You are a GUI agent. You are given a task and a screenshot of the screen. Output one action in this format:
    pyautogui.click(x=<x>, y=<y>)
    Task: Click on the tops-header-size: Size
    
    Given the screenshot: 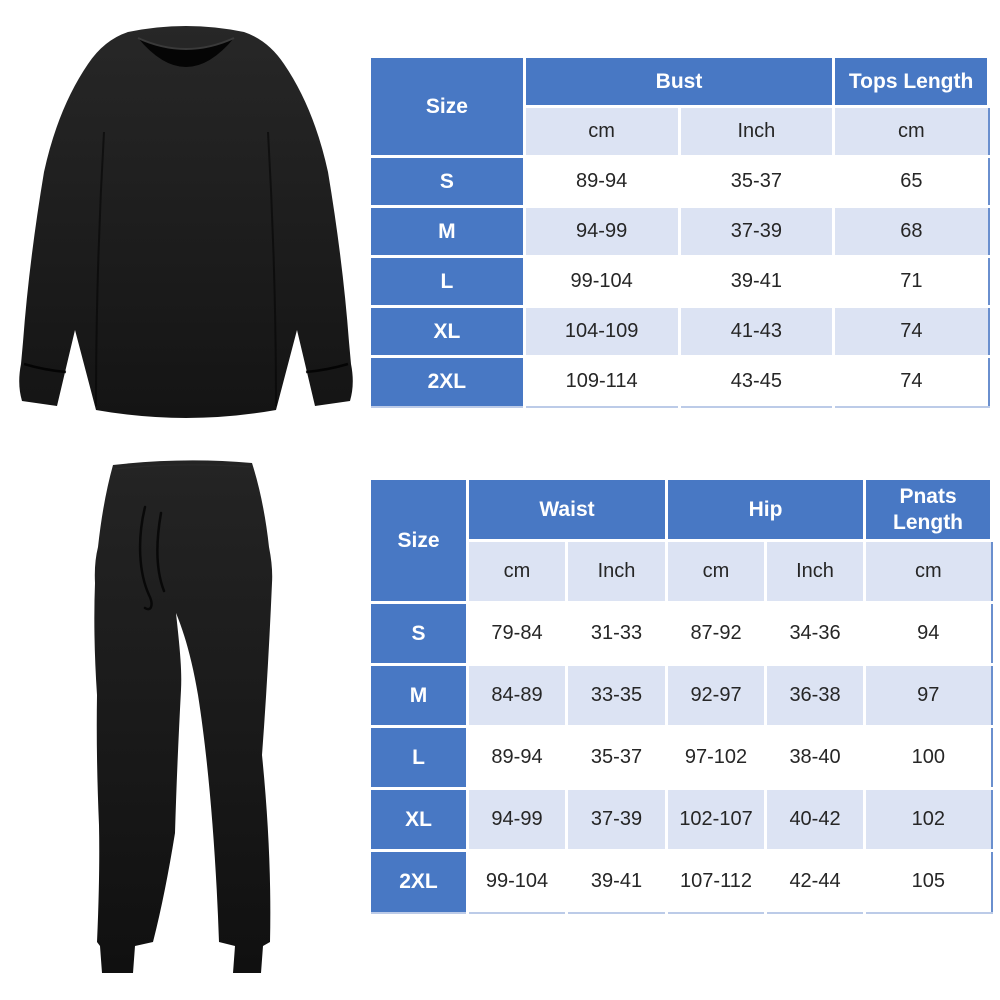 What is the action you would take?
    pyautogui.click(x=447, y=106)
    